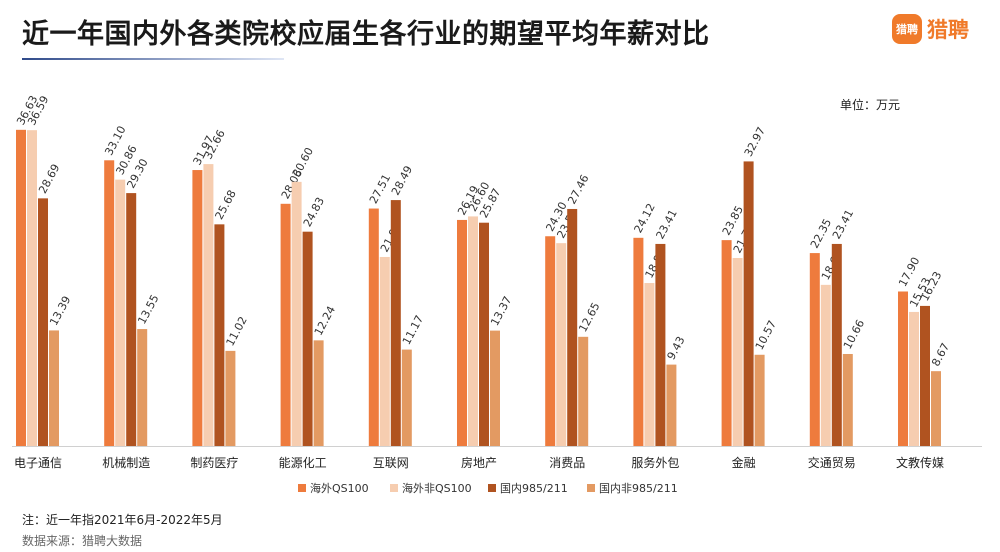 The width and height of the screenshot is (1000, 552). Describe the element at coordinates (869, 105) in the screenshot. I see `unit-label: 单位：万元` at that location.